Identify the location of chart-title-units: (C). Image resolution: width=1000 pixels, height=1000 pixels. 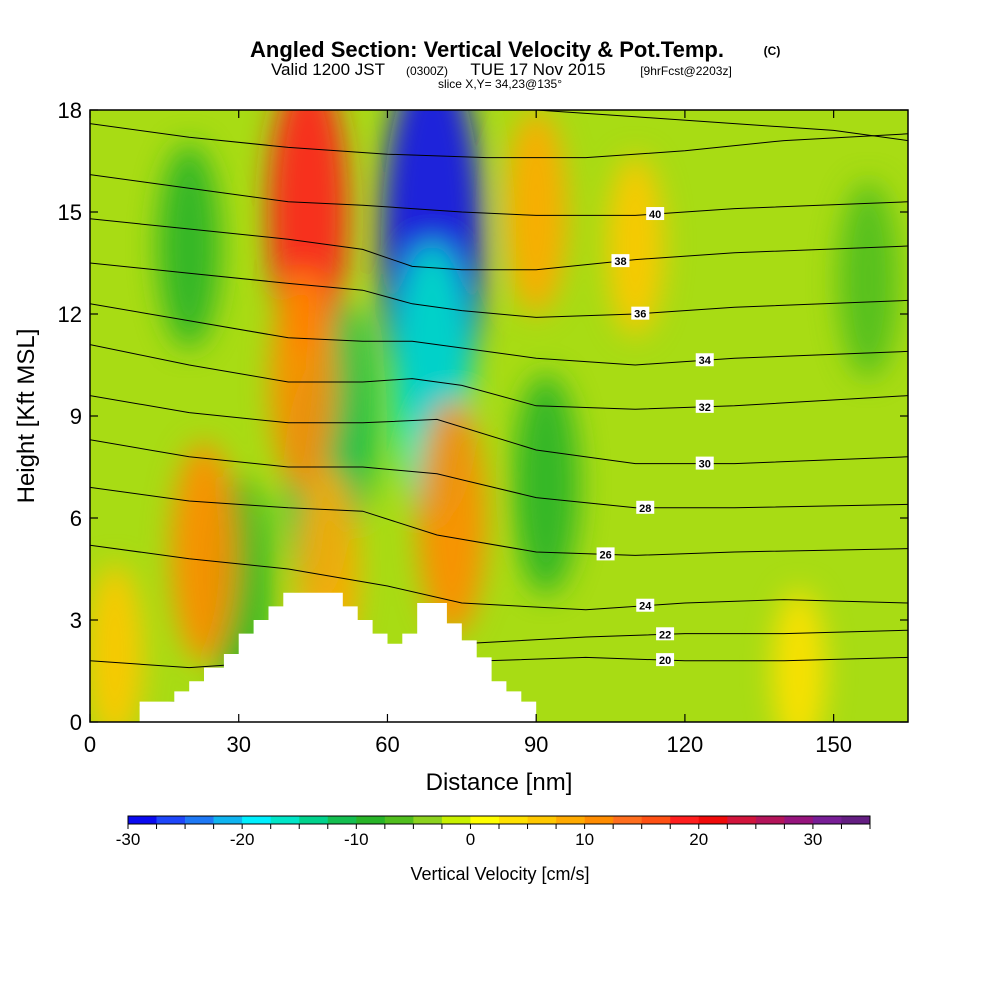
(772, 51).